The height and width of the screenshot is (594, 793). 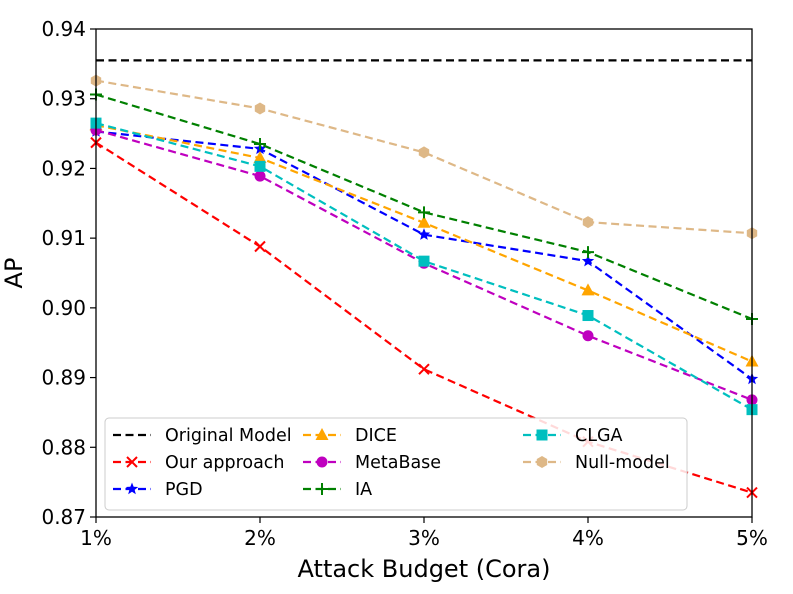 I want to click on legend-label: PGD, so click(x=184, y=490).